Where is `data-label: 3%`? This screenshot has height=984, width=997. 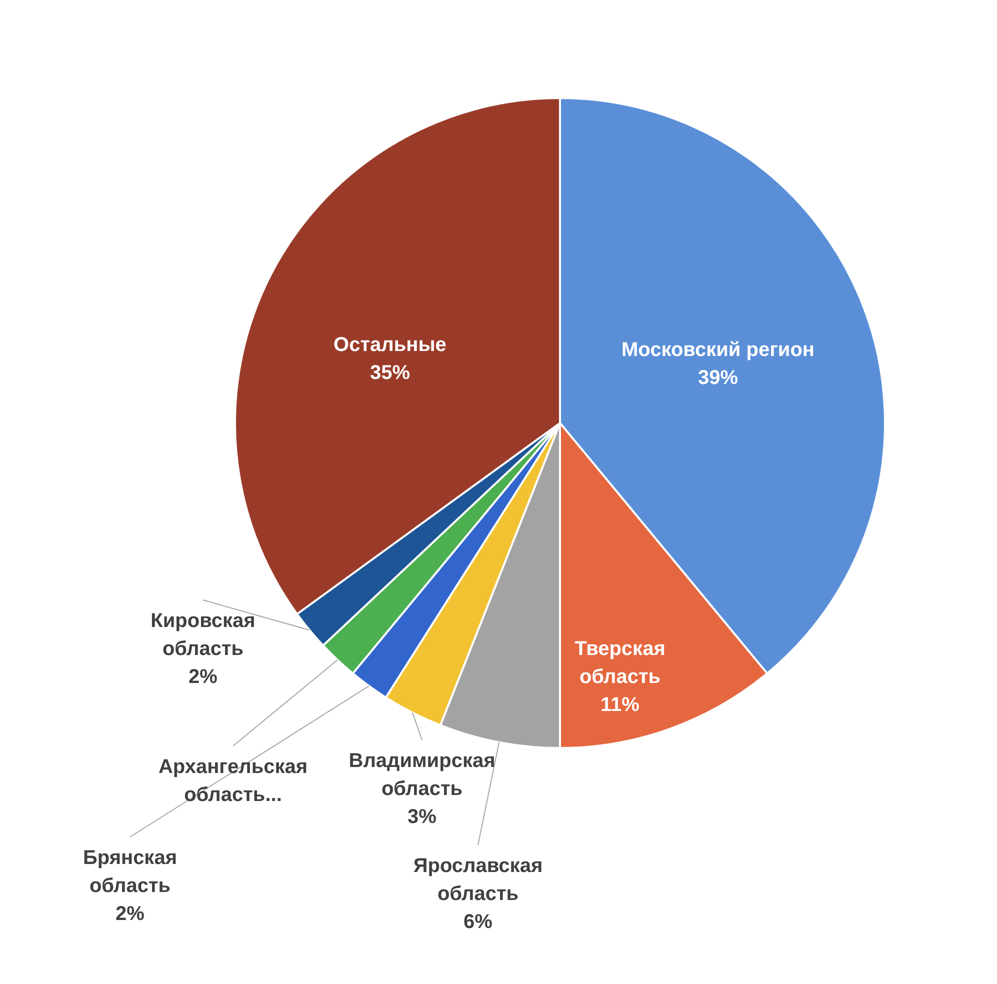
data-label: 3% is located at coordinates (422, 817).